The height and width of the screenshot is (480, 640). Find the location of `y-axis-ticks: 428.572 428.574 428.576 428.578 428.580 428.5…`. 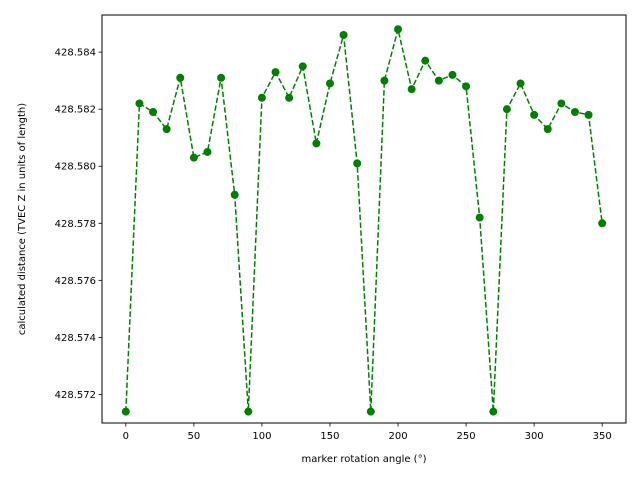

y-axis-ticks: 428.572 428.574 428.576 428.578 428.580 428.5… is located at coordinates (78, 224).